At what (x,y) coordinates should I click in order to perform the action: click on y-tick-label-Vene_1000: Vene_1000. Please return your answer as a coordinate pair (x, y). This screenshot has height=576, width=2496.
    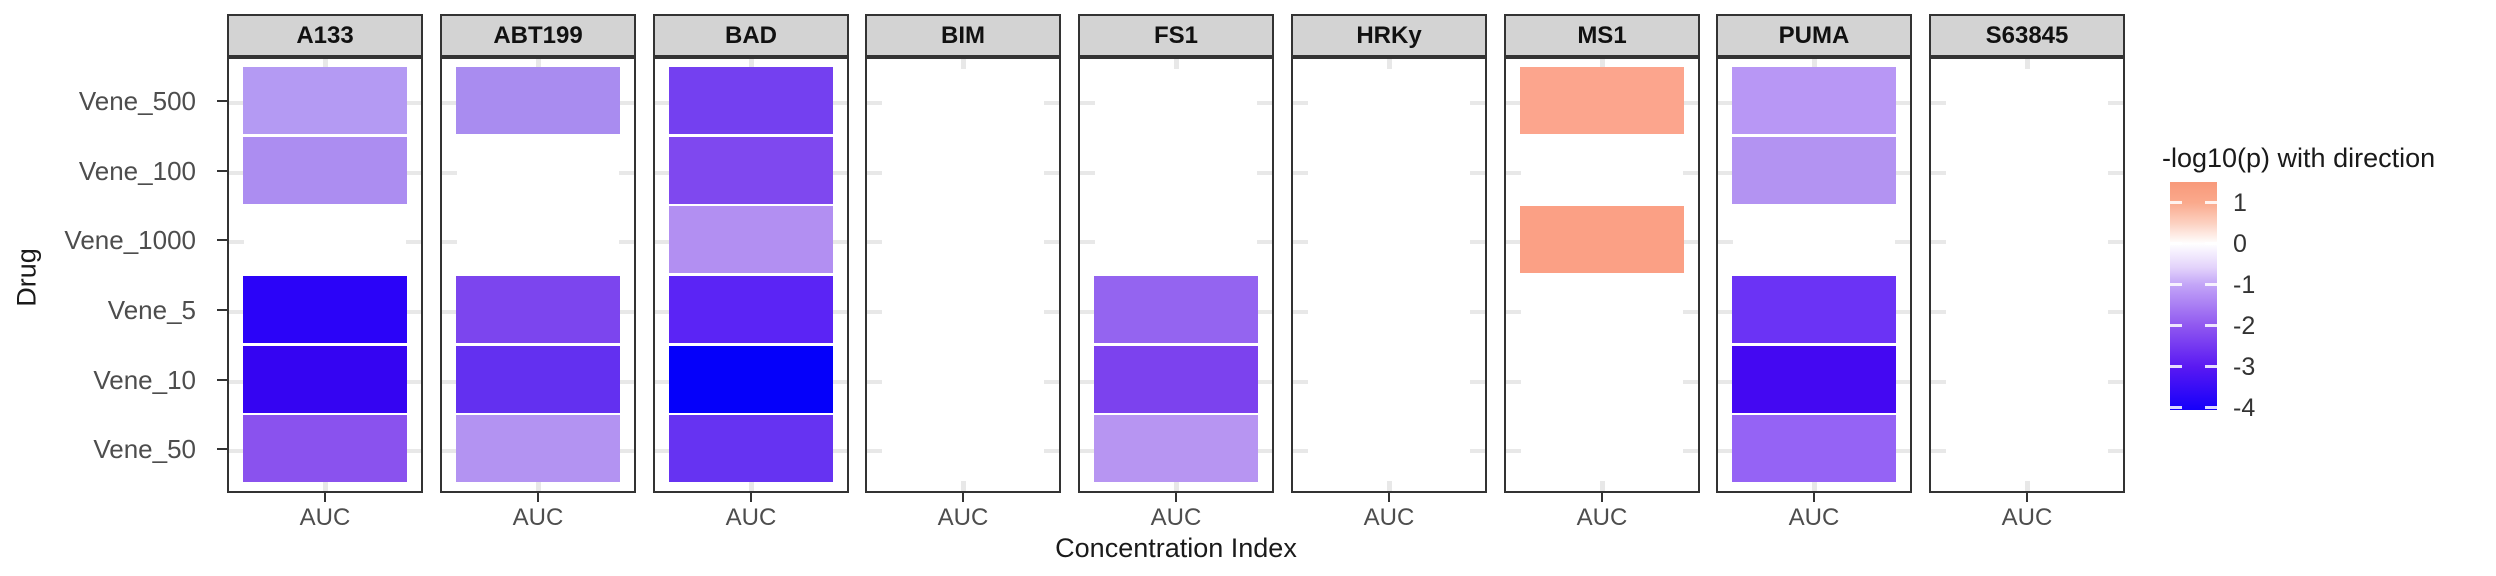
    Looking at the image, I should click on (130, 240).